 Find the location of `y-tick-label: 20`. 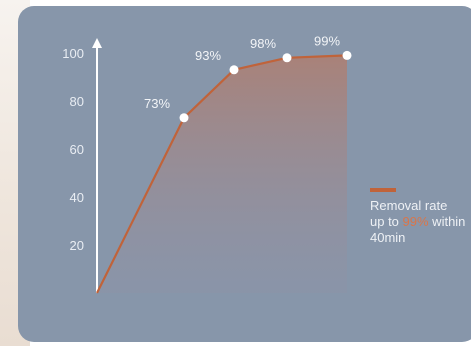

y-tick-label: 20 is located at coordinates (77, 245).